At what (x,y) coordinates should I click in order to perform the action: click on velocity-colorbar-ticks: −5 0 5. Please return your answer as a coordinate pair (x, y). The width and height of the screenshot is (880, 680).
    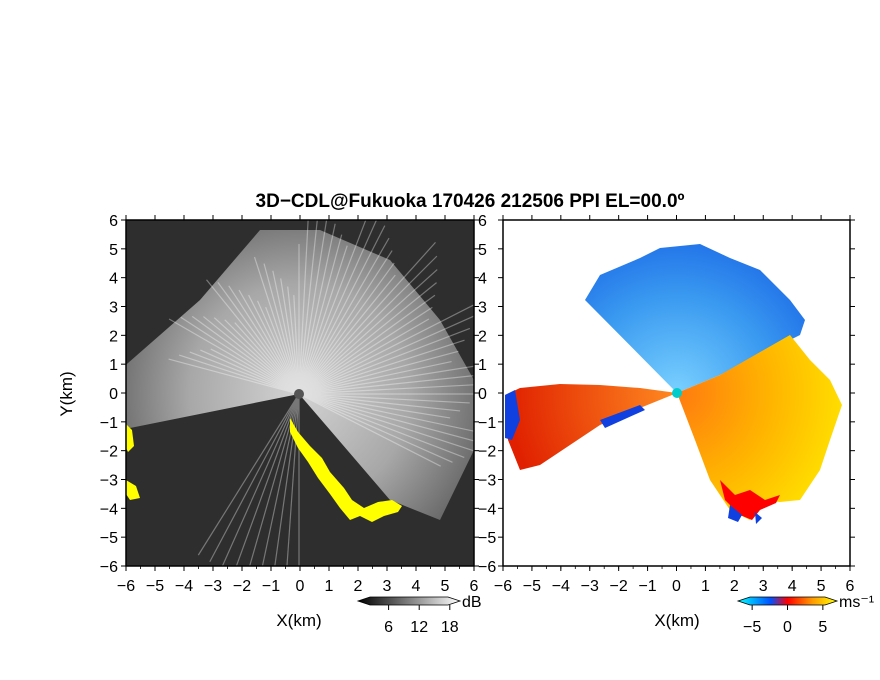
    Looking at the image, I should click on (785, 620).